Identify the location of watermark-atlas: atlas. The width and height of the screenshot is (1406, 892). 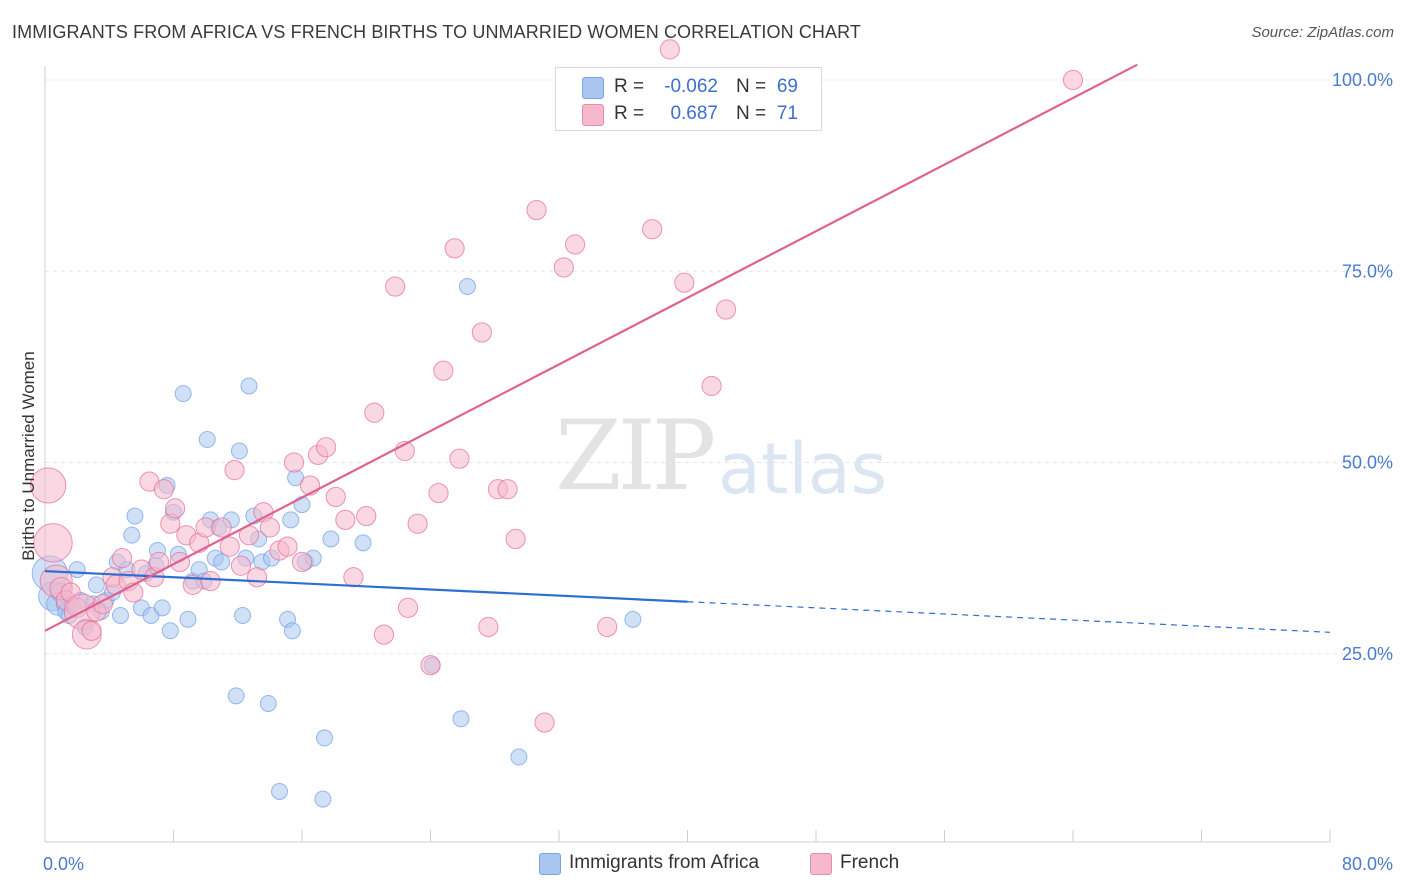
(803, 469).